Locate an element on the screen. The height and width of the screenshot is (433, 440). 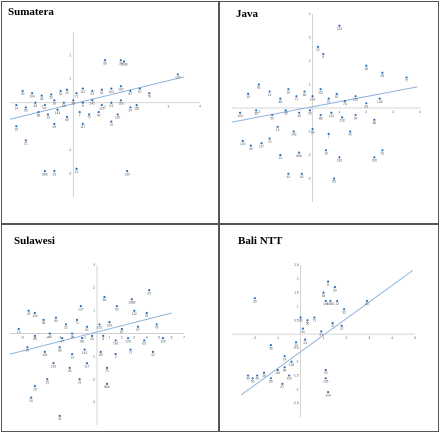
data-point-label: 100 is located at coordinates (121, 89).